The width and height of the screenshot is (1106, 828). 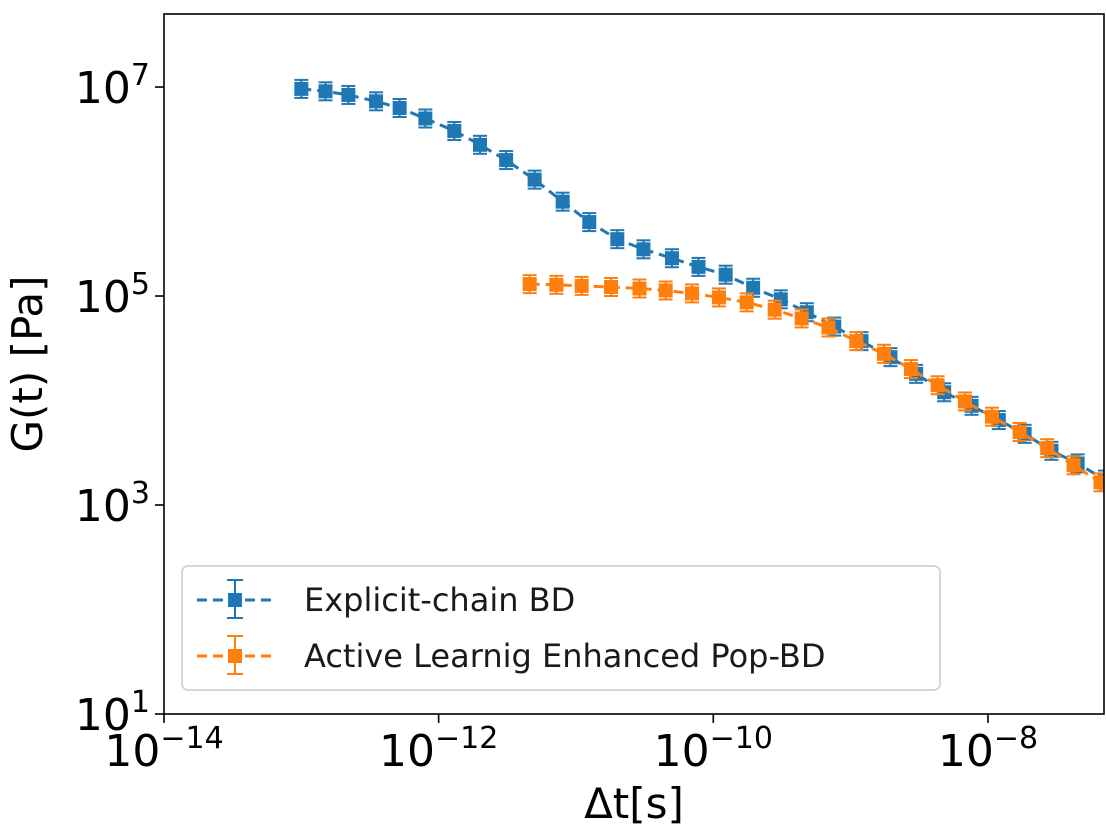 What do you see at coordinates (112, 504) in the screenshot?
I see `y-tick-label: 103` at bounding box center [112, 504].